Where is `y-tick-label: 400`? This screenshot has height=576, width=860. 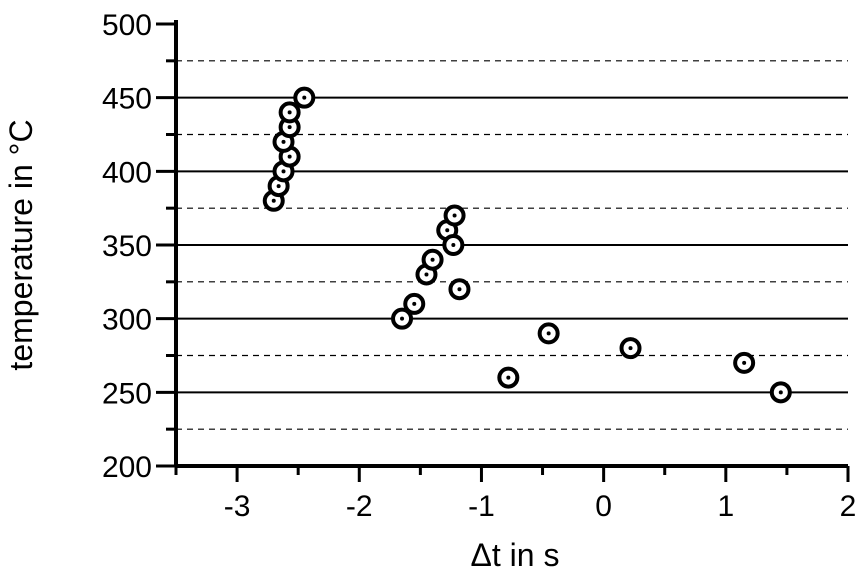 y-tick-label: 400 is located at coordinates (127, 172).